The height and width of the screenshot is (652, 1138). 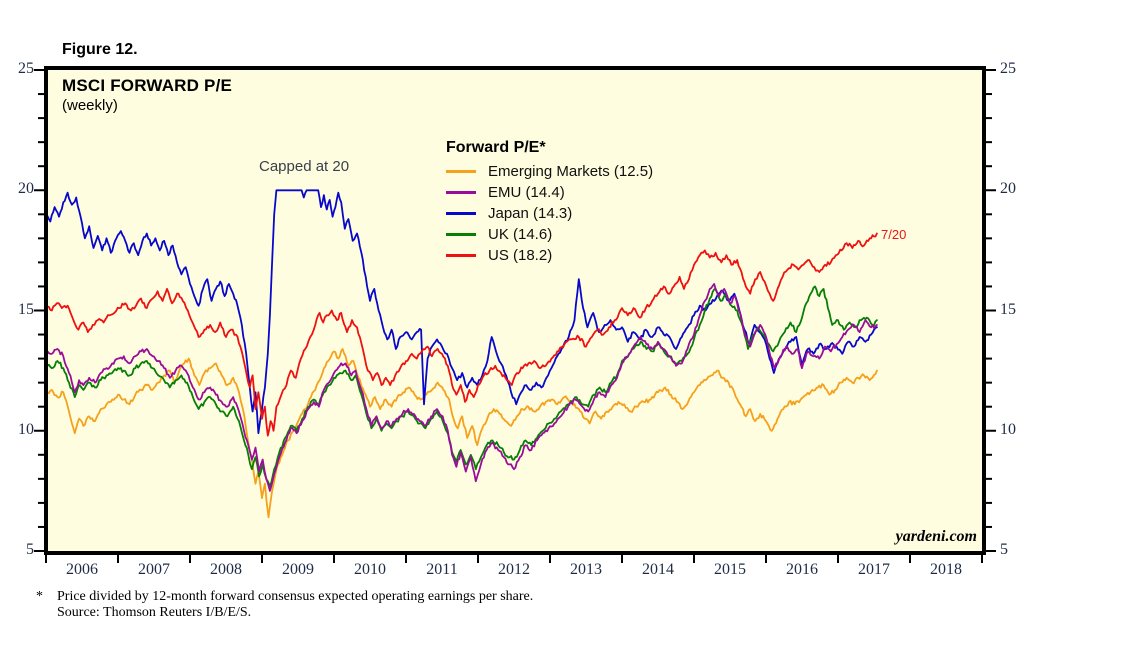 What do you see at coordinates (571, 171) in the screenshot?
I see `legend-item-label: Emerging Markets (12.5)` at bounding box center [571, 171].